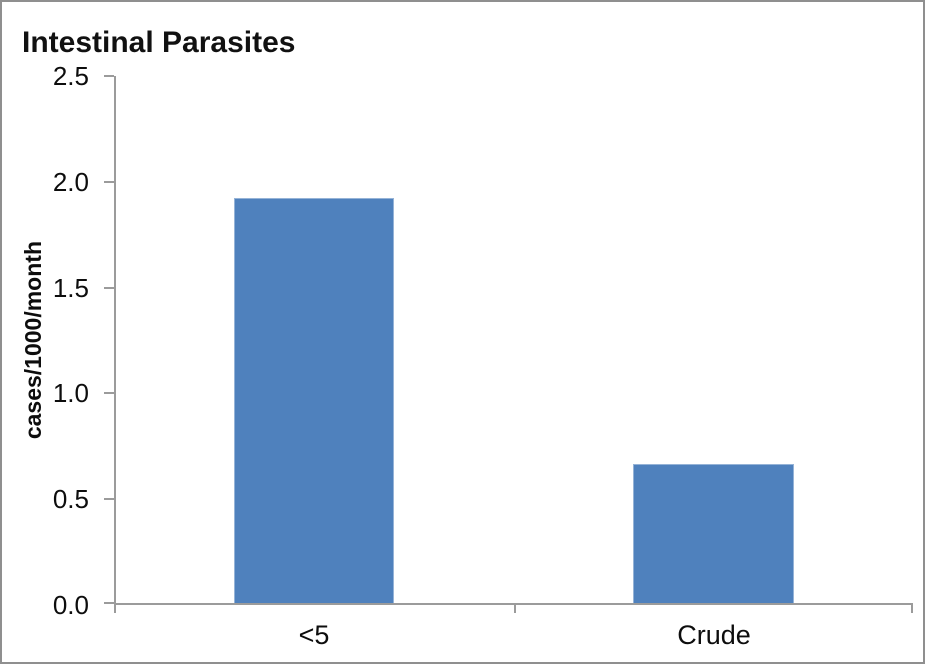 The width and height of the screenshot is (925, 664). What do you see at coordinates (70, 288) in the screenshot?
I see `y-tick-label-1-5: 1.5` at bounding box center [70, 288].